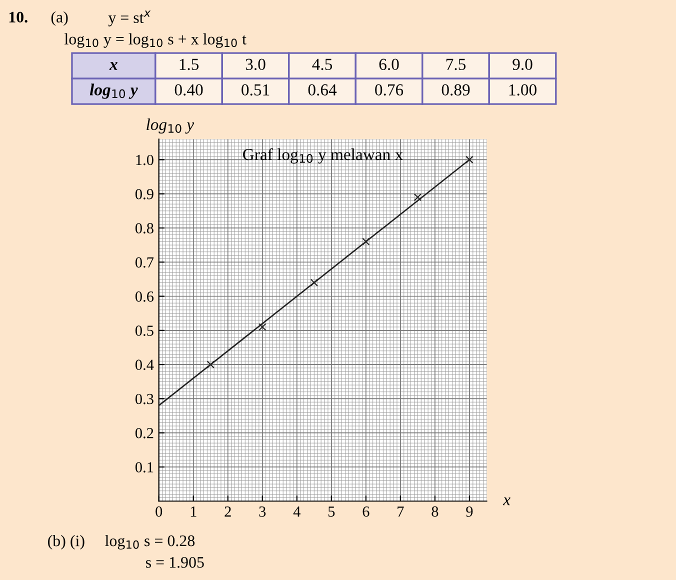 The width and height of the screenshot is (676, 580). I want to click on text: 6.0, so click(389, 64).